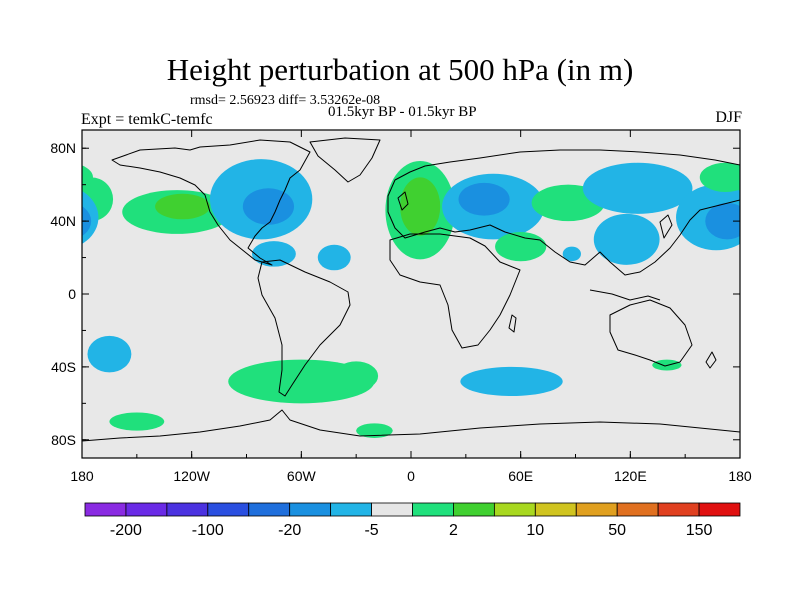 The width and height of the screenshot is (800, 600). What do you see at coordinates (411, 476) in the screenshot?
I see `lon-tick-label: 0` at bounding box center [411, 476].